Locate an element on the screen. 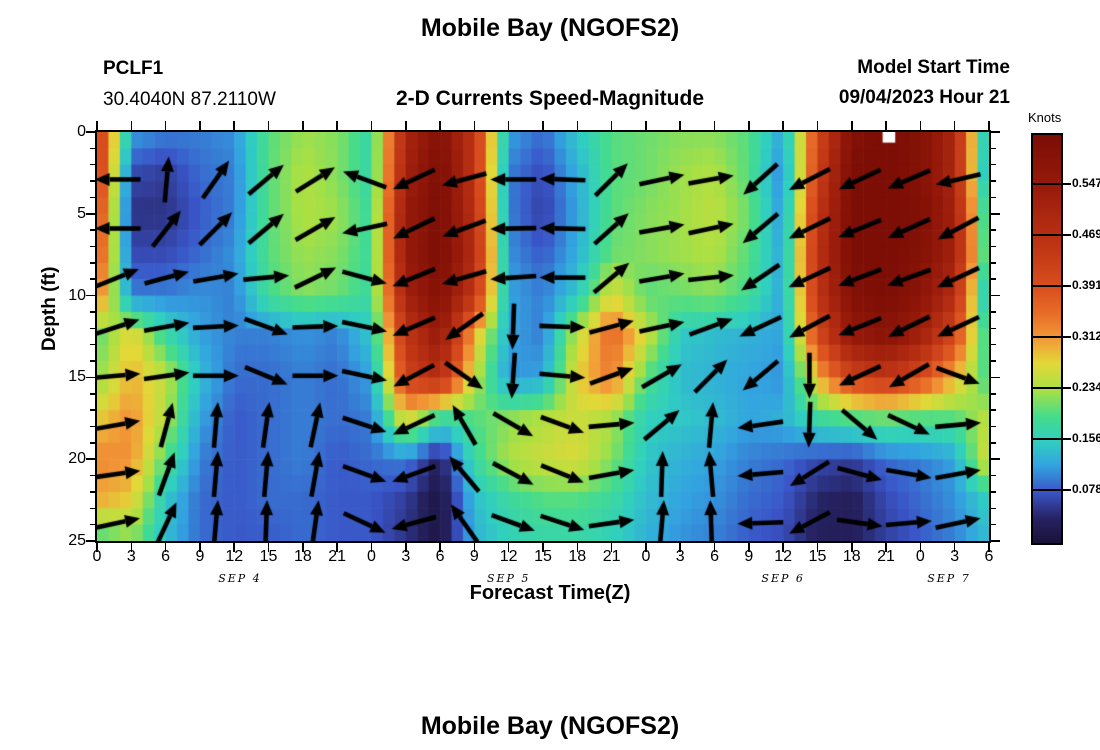 The width and height of the screenshot is (1100, 750). chart-subtitle: 2-D Currents Speed-Magnitude is located at coordinates (550, 98).